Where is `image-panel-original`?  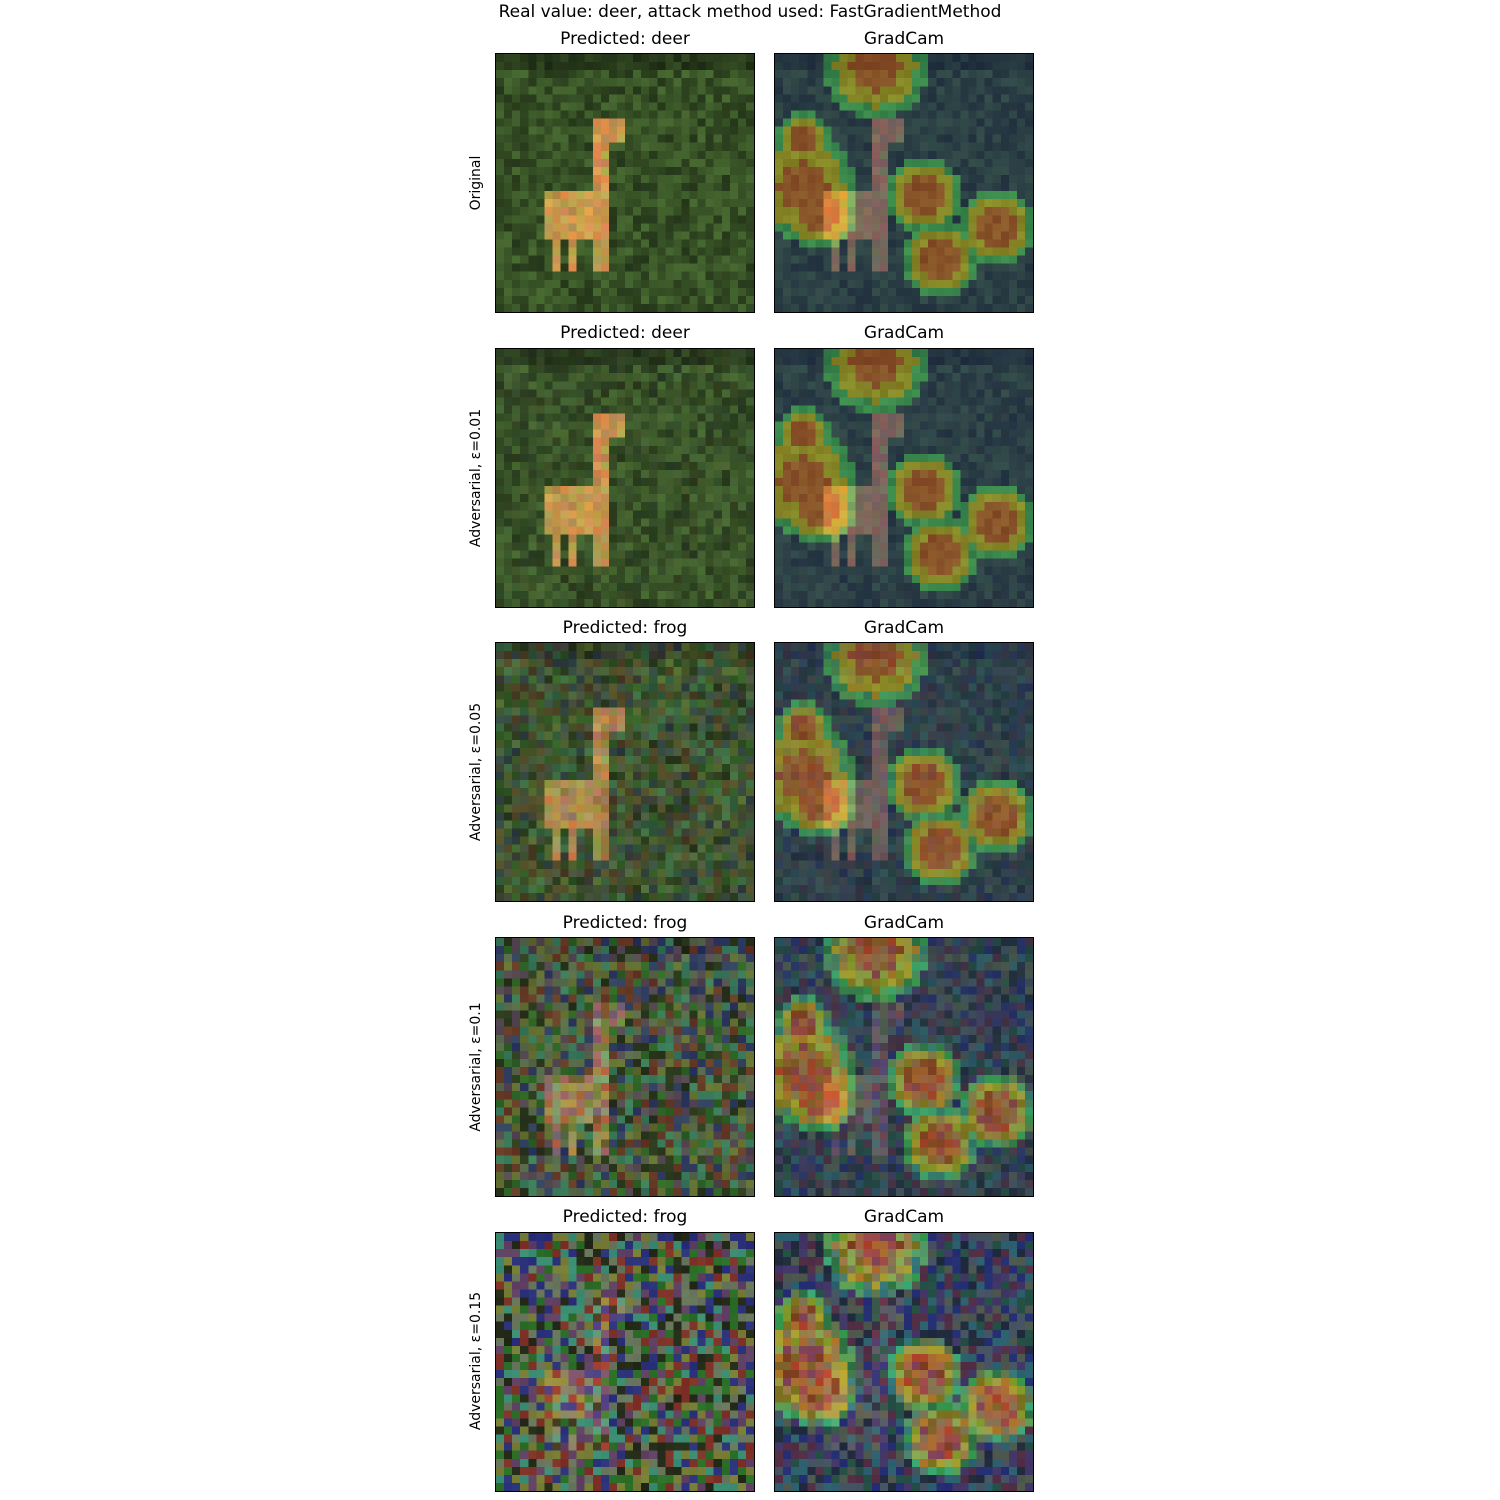 image-panel-original is located at coordinates (625, 183).